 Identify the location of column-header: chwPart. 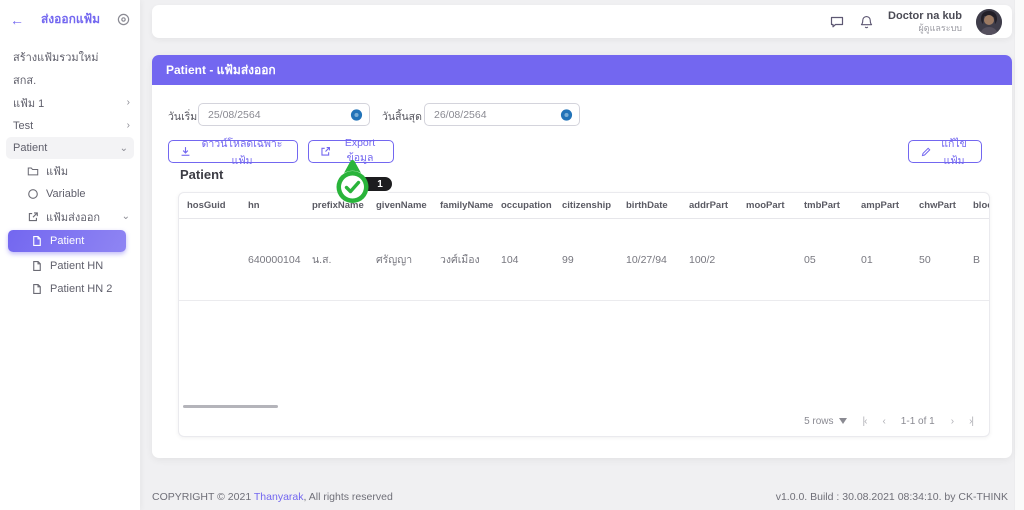
(937, 205).